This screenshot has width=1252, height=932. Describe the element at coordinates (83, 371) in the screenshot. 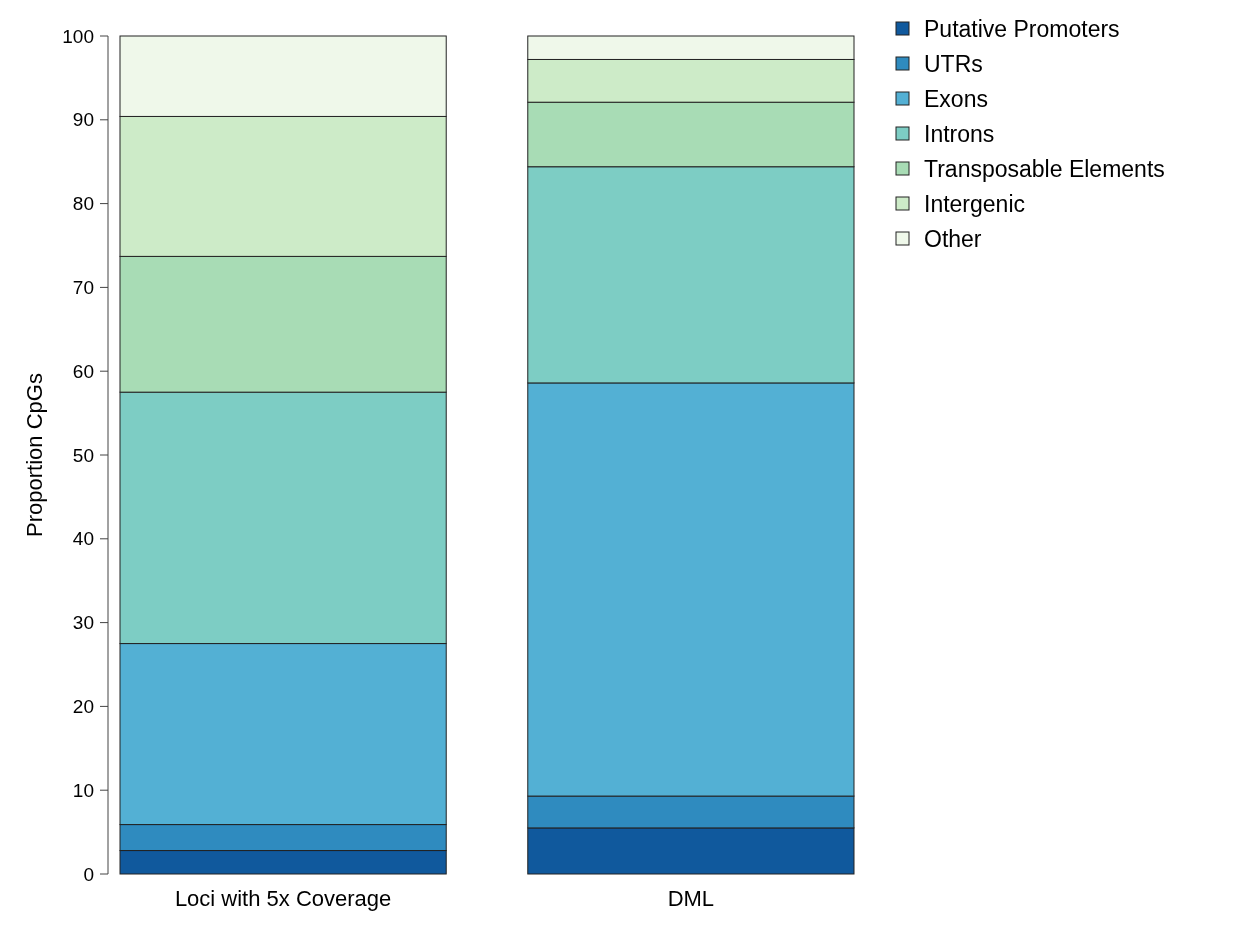

I see `y-tick-label: 60` at that location.